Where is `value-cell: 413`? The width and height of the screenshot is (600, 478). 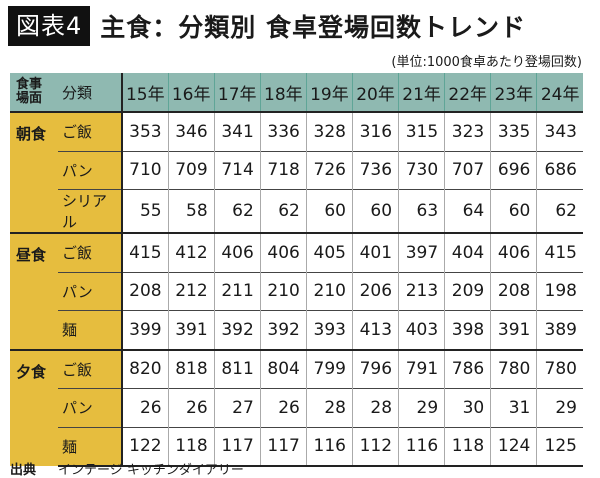 value-cell: 413 is located at coordinates (375, 330).